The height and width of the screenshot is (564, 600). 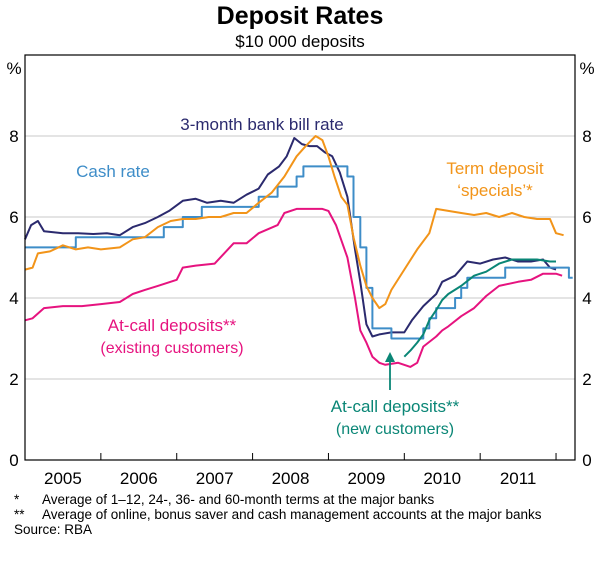 I want to click on y-tick-label-left: 0, so click(x=13, y=460).